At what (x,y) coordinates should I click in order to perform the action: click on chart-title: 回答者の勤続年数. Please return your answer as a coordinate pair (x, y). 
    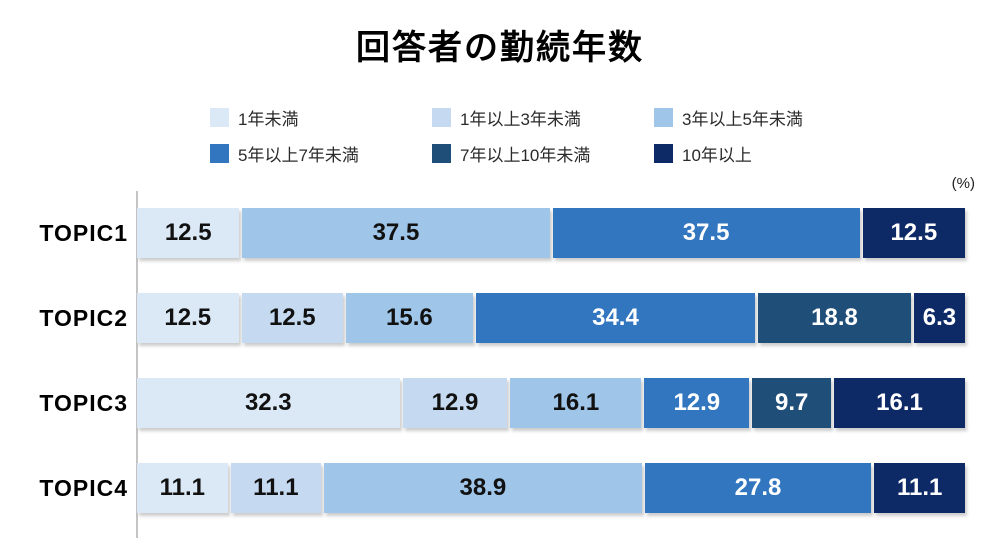
    Looking at the image, I should click on (500, 48).